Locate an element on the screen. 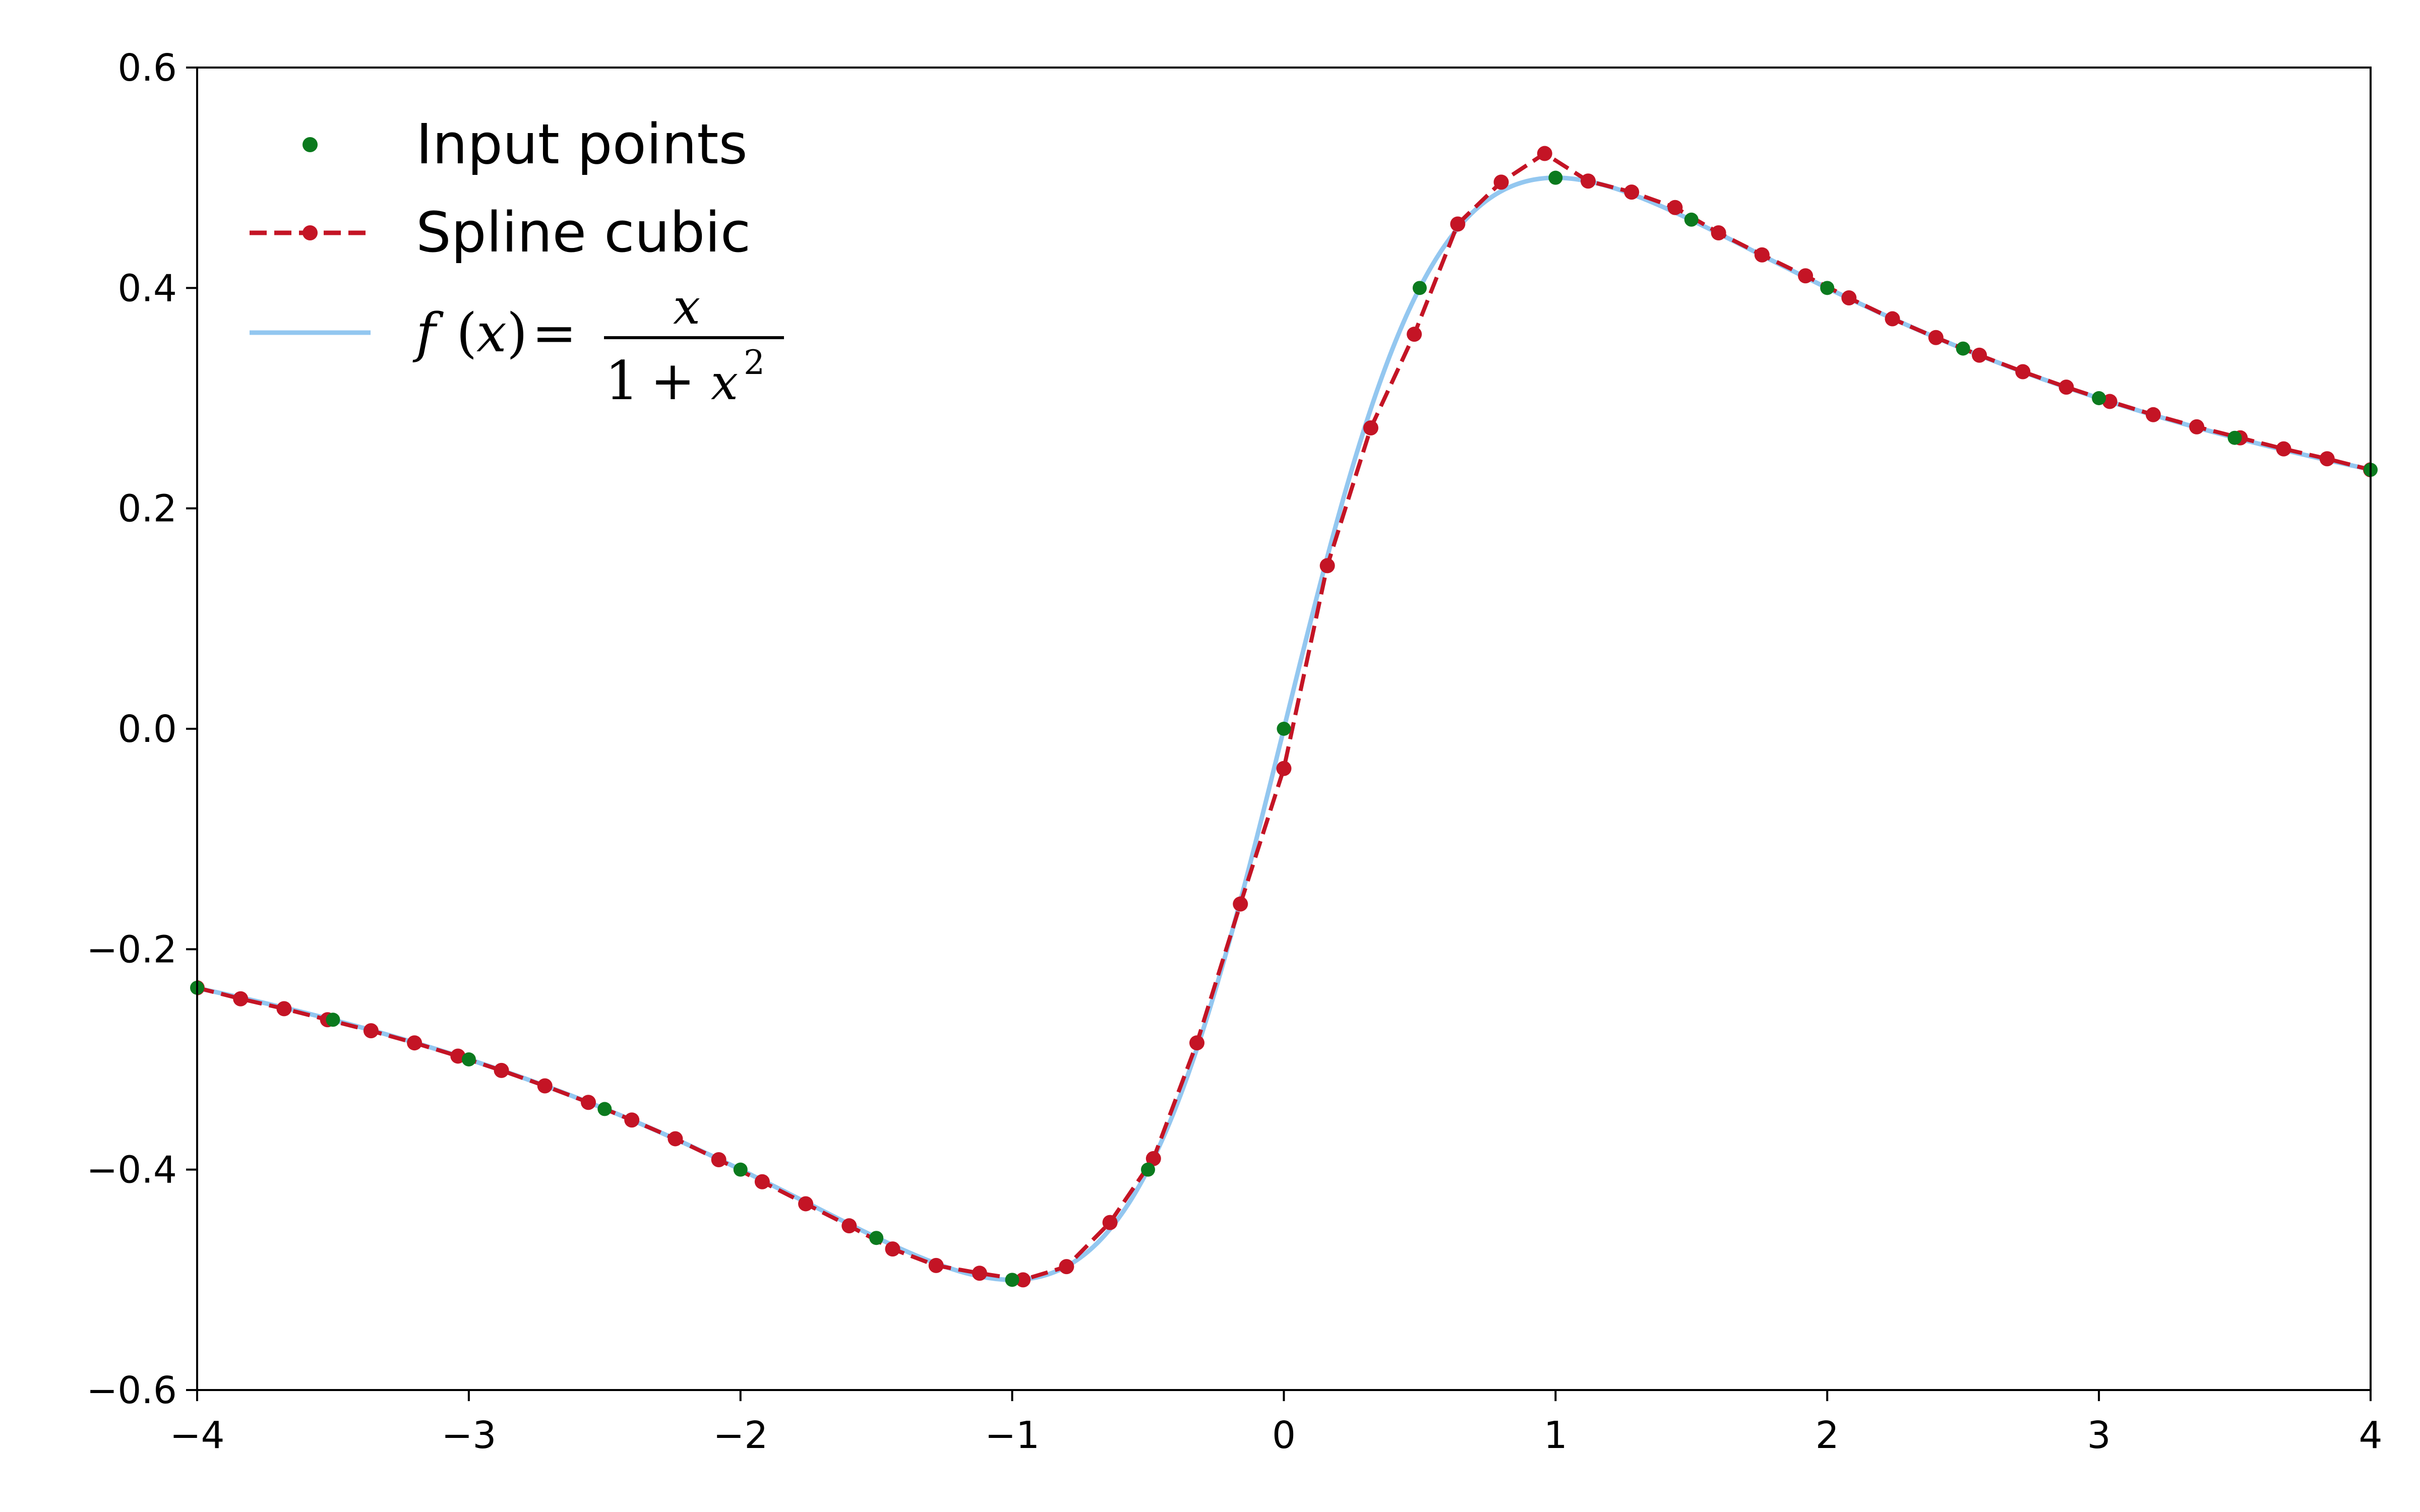 This screenshot has width=2420, height=1512. legend-label-function: f ( x ) = x 1 + x 2 is located at coordinates (598, 345).